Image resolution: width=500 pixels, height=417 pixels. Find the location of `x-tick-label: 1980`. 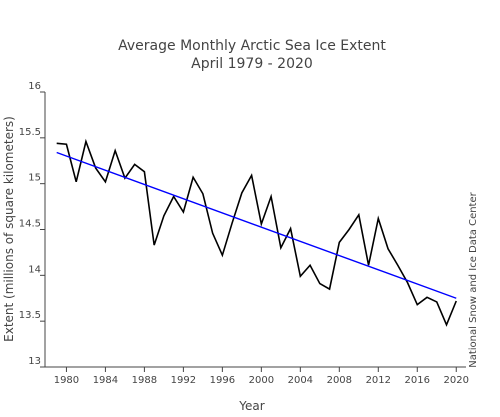

x-tick-label: 1980 is located at coordinates (66, 380).